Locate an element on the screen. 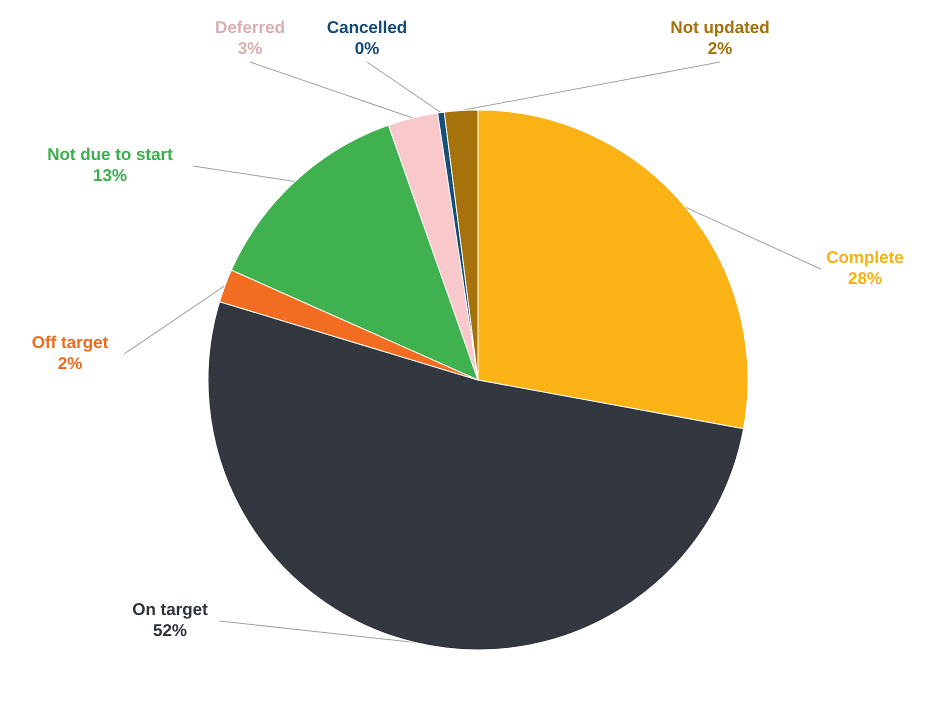 This screenshot has width=934, height=713. data-label: 0% is located at coordinates (367, 48).